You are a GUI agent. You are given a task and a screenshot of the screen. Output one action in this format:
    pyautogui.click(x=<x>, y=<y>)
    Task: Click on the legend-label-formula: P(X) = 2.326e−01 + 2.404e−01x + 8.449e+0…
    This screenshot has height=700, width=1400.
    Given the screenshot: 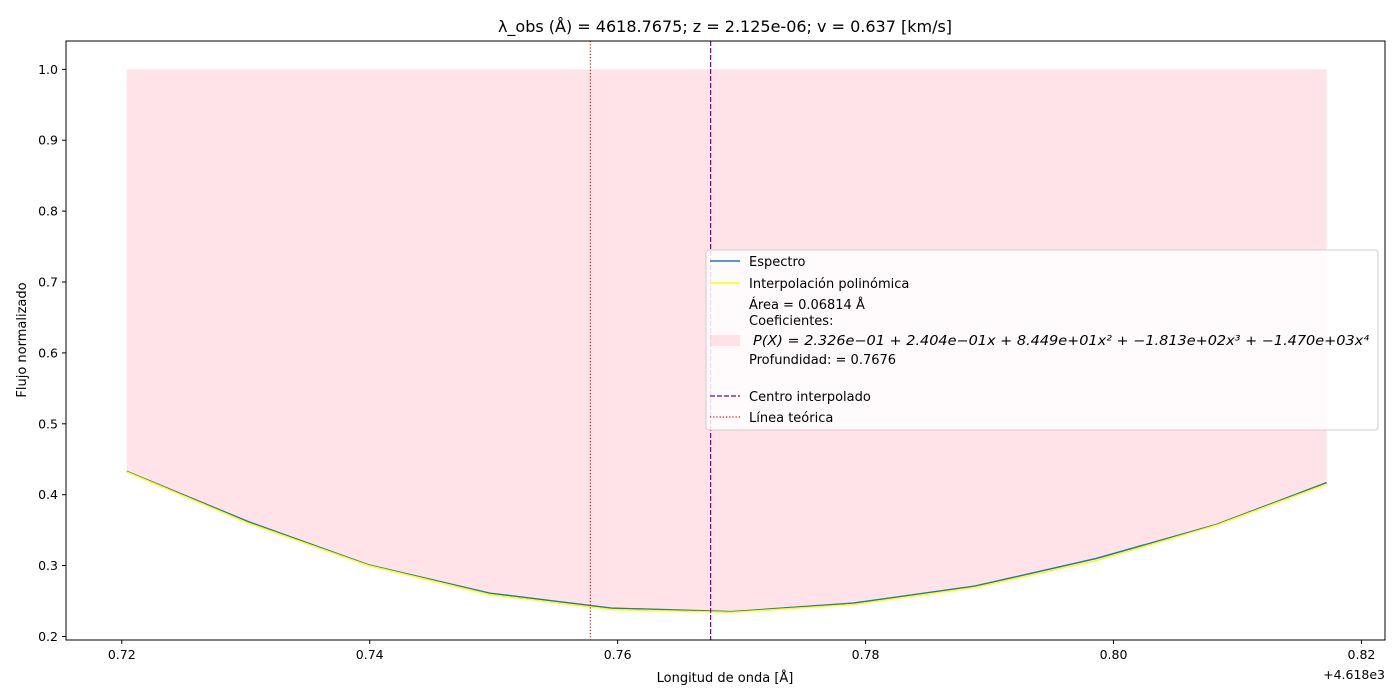 What is the action you would take?
    pyautogui.click(x=1061, y=341)
    